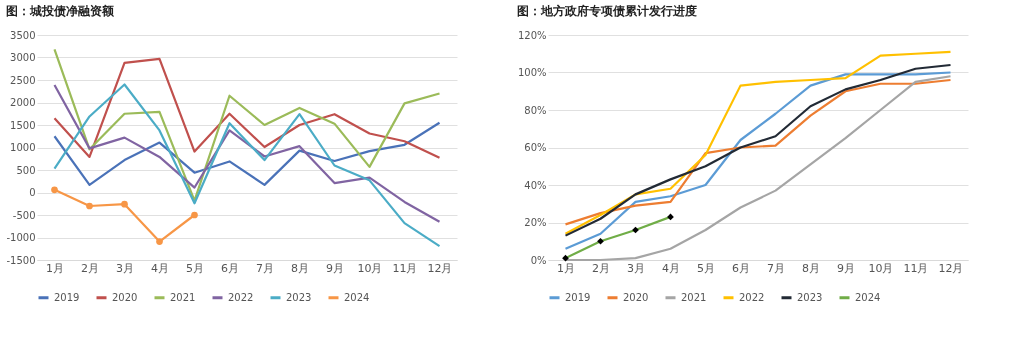 The height and width of the screenshot is (342, 1026). Describe the element at coordinates (23, 125) in the screenshot. I see `y-tick-label: 1500` at that location.